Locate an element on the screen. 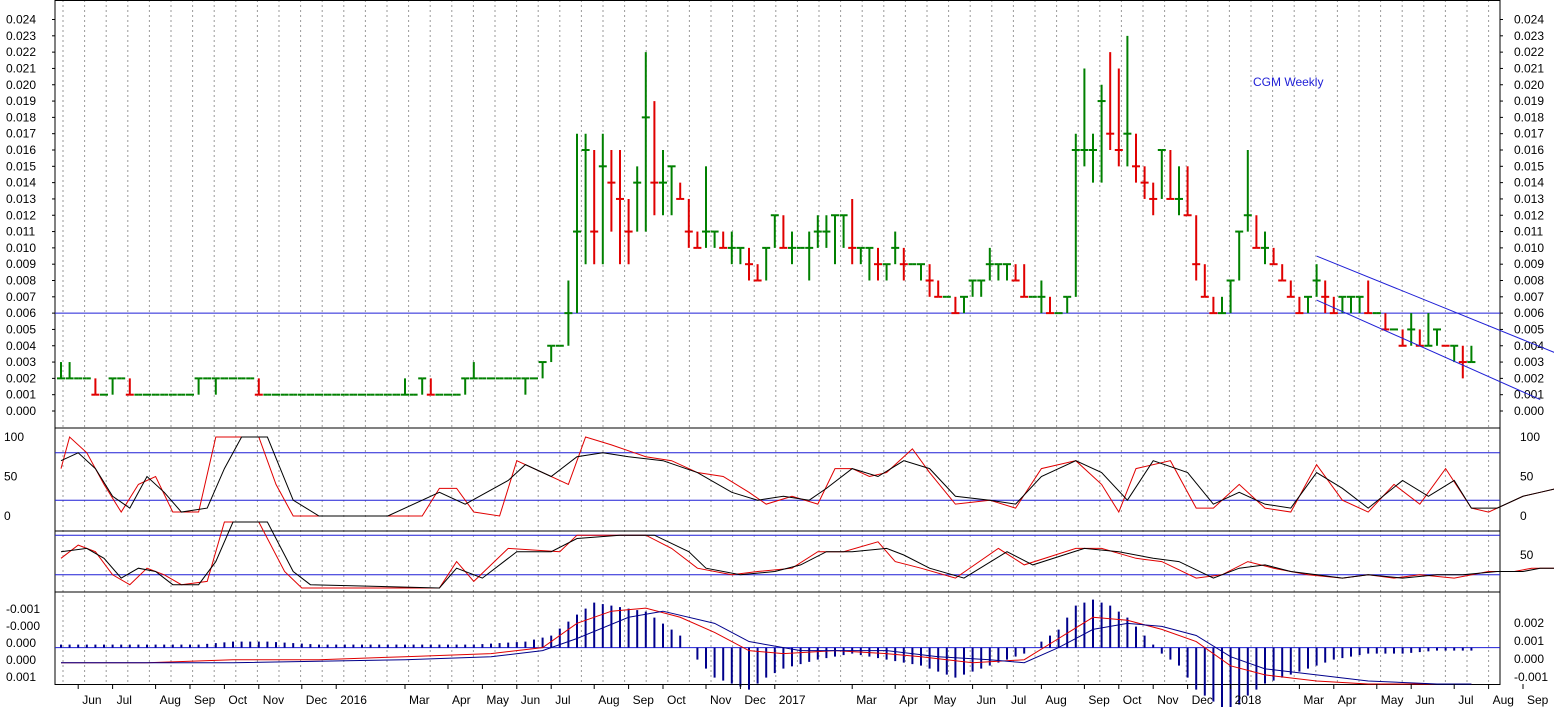  price-tick-label-left: 0.002 is located at coordinates (21, 378).